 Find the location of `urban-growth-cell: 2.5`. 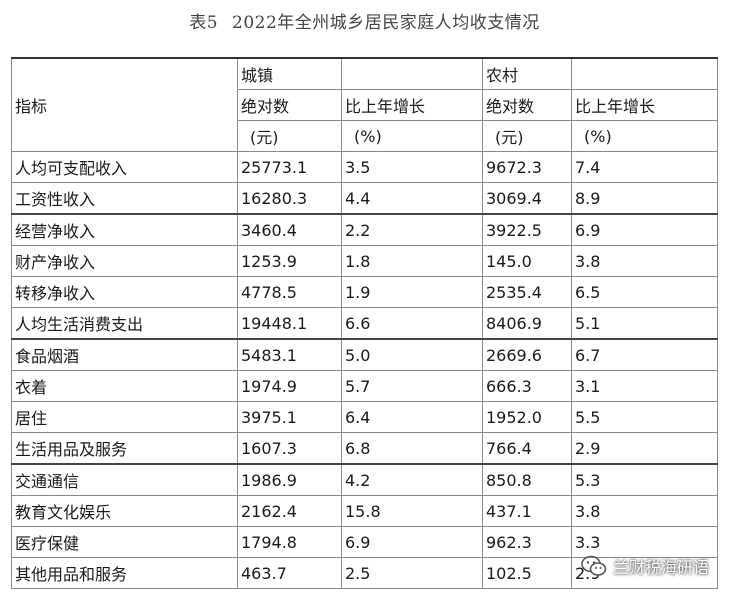

urban-growth-cell: 2.5 is located at coordinates (412, 573).